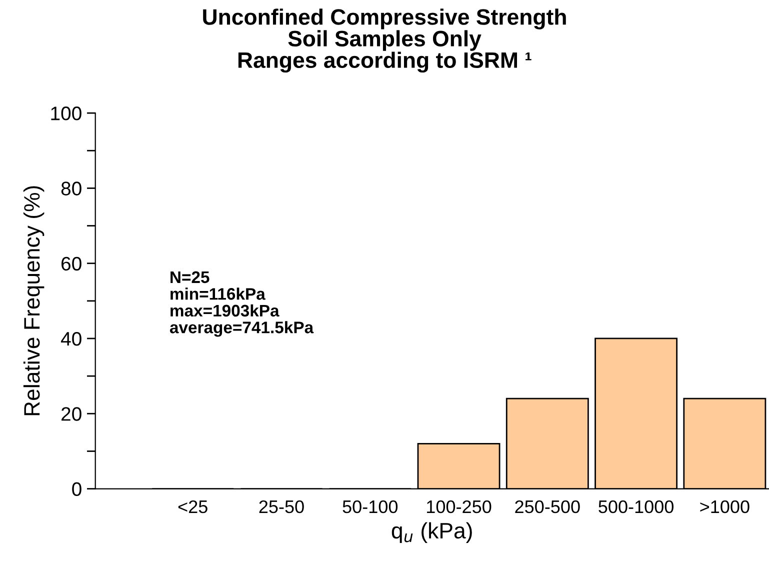 The width and height of the screenshot is (769, 571). What do you see at coordinates (370, 507) in the screenshot?
I see `x-tick-label: 50-100` at bounding box center [370, 507].